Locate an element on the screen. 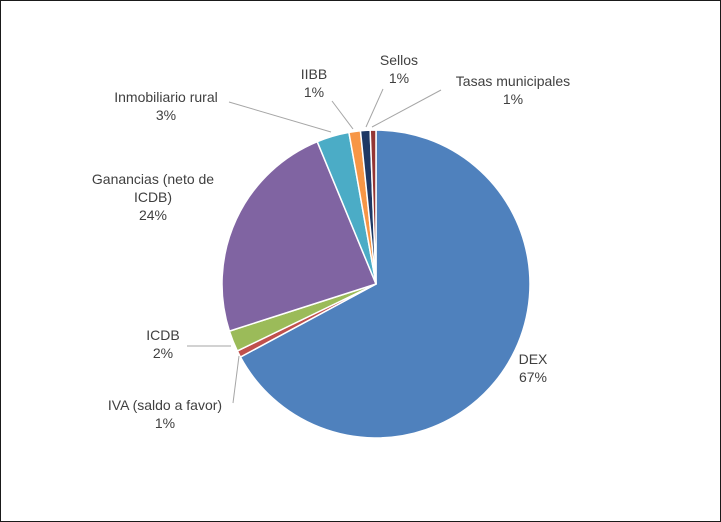 The width and height of the screenshot is (721, 522). data-label-percent-dex: 67% is located at coordinates (533, 377).